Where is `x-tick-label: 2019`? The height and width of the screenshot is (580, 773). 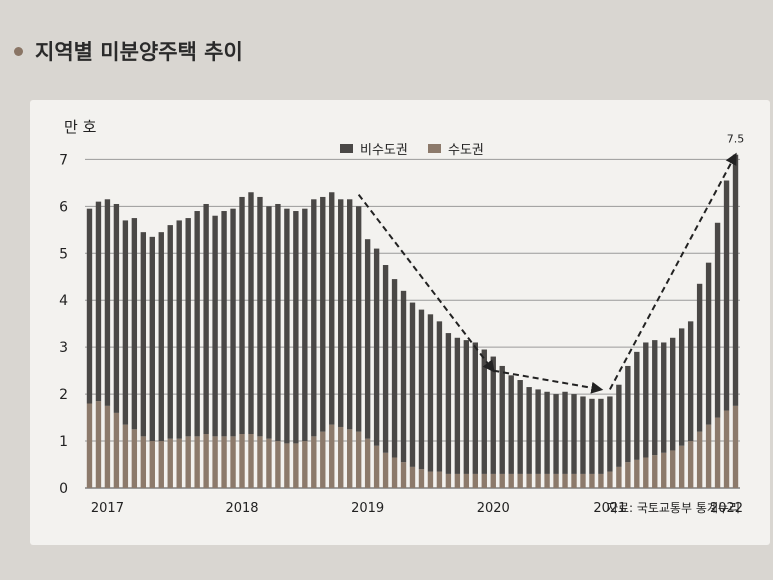
x-tick-label: 2019 is located at coordinates (367, 508).